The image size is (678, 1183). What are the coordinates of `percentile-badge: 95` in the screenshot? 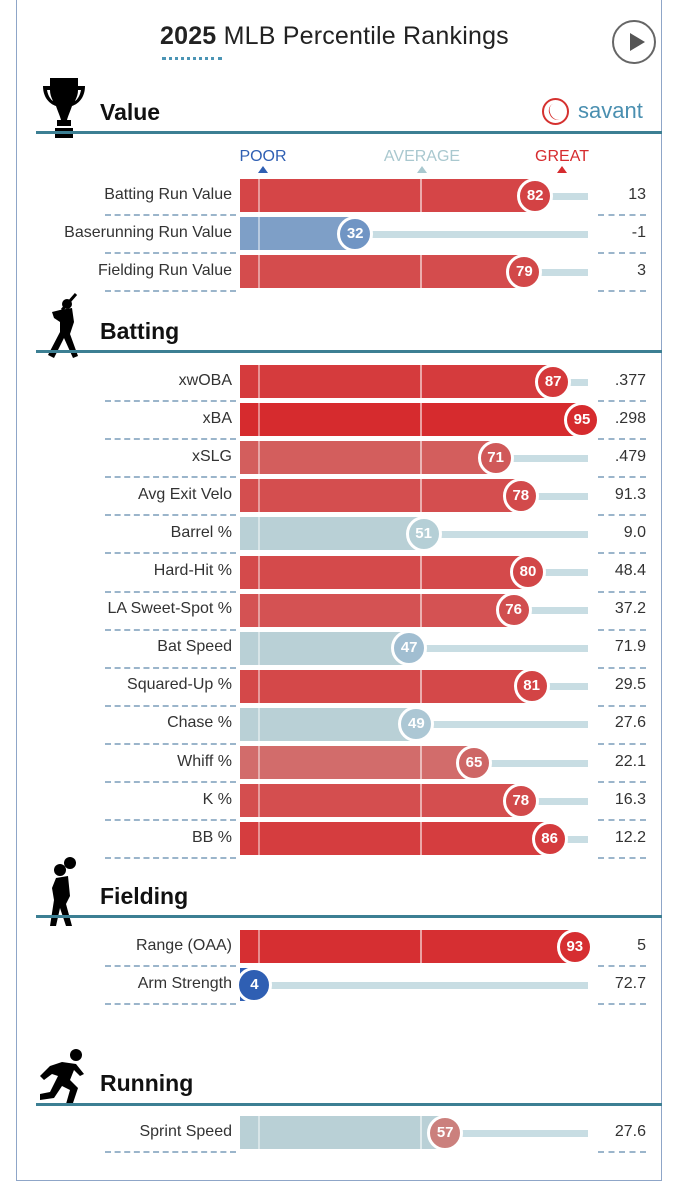 It's located at (582, 419).